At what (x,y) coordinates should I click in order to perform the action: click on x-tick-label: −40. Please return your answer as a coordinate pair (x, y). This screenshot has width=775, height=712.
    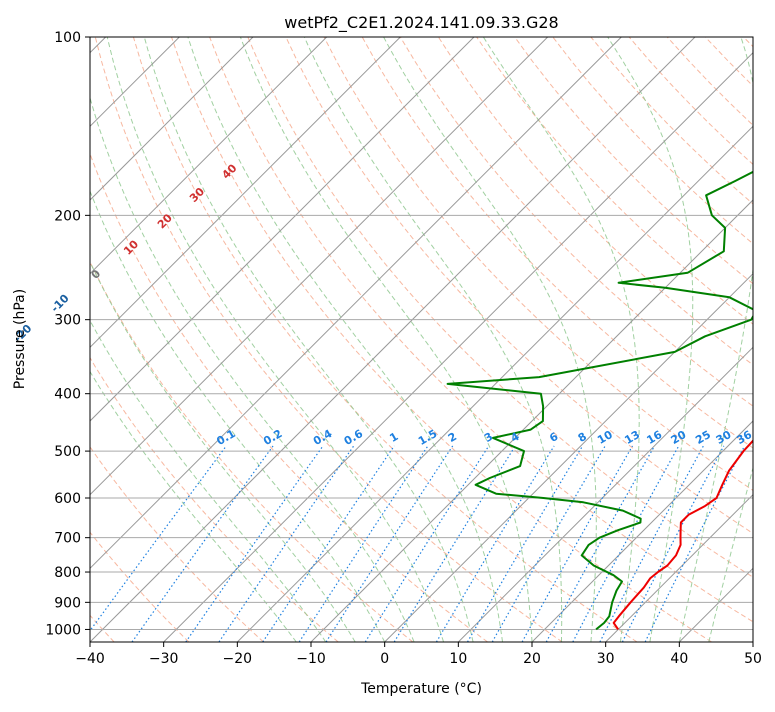
    Looking at the image, I should click on (90, 659).